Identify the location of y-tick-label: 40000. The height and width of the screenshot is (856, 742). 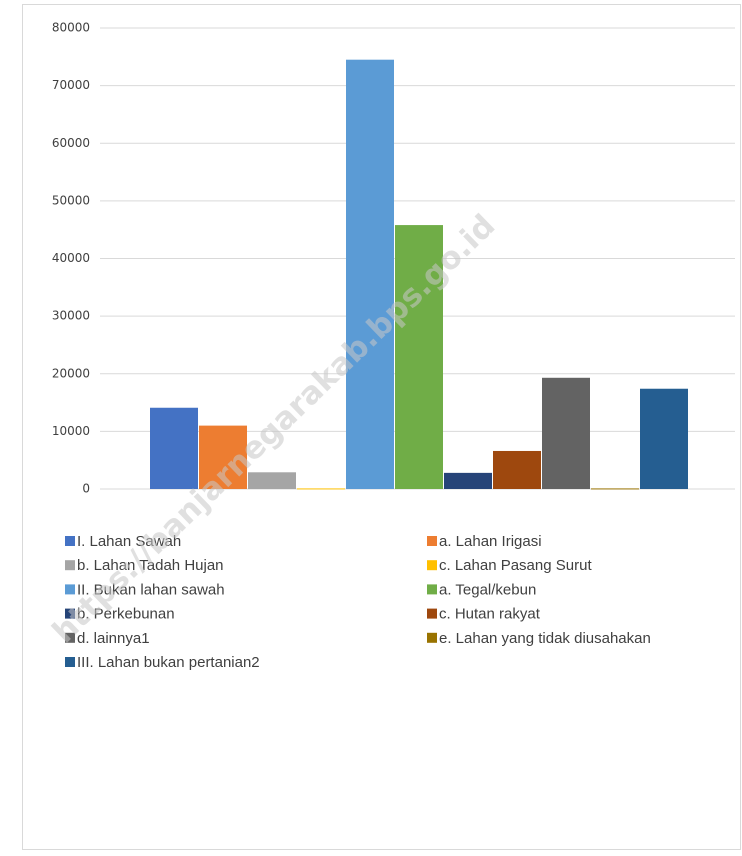
(71, 258).